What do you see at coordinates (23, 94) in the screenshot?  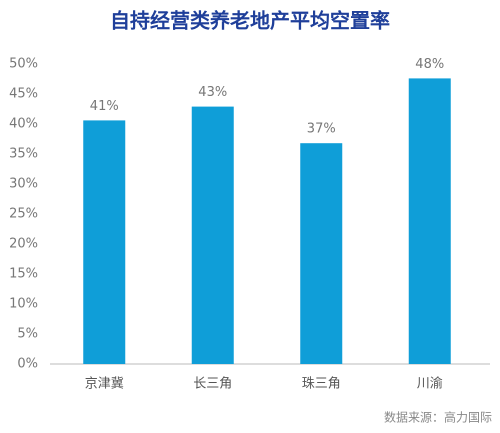 I see `y-tick-label: 45%` at bounding box center [23, 94].